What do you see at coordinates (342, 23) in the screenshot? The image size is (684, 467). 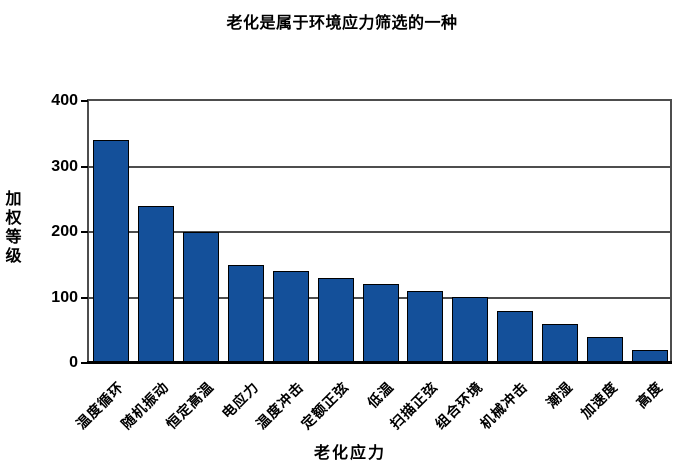 I see `chart-title: 老化是属于环境应力筛选的一种` at bounding box center [342, 23].